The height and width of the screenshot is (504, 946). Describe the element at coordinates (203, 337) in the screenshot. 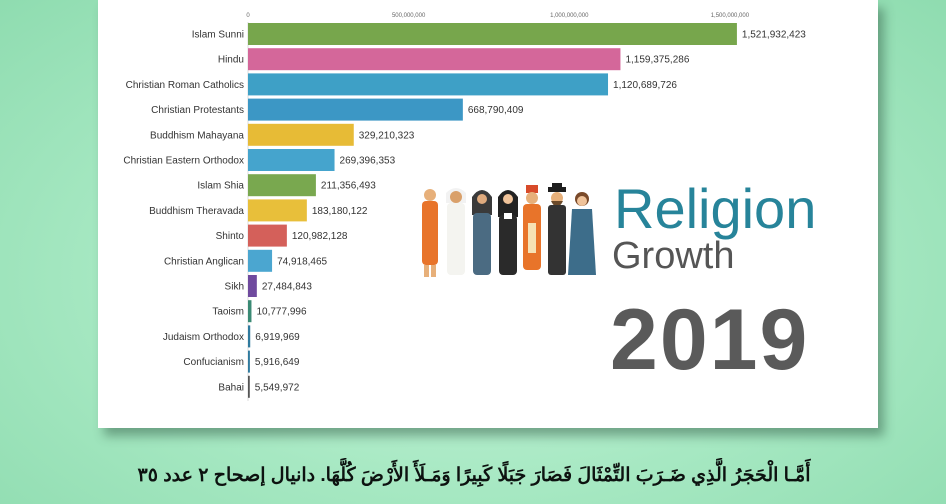

I see `category-label: Judaism Orthodox` at that location.